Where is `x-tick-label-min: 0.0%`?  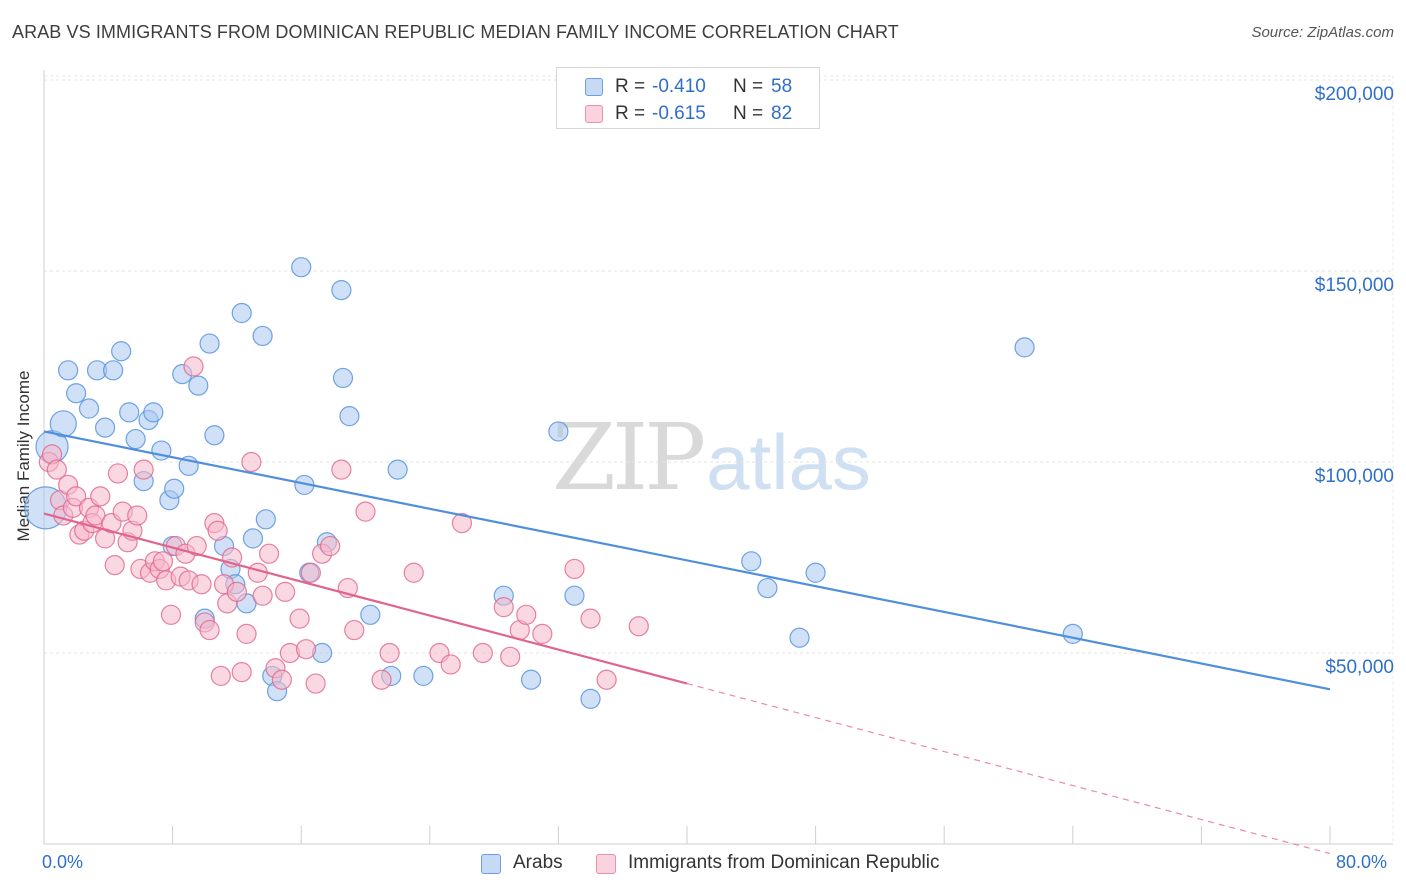 x-tick-label-min: 0.0% is located at coordinates (63, 862).